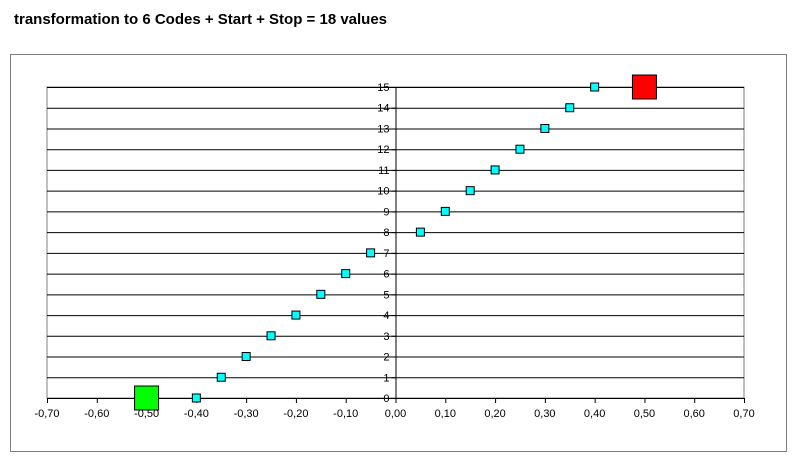 The width and height of the screenshot is (798, 462). Describe the element at coordinates (386, 358) in the screenshot. I see `y-tick-label: 2` at that location.